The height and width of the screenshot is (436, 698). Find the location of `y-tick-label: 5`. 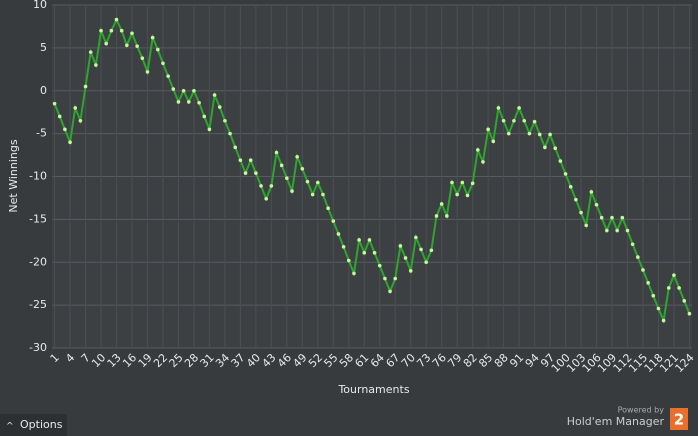

y-tick-label: 5 is located at coordinates (43, 47).